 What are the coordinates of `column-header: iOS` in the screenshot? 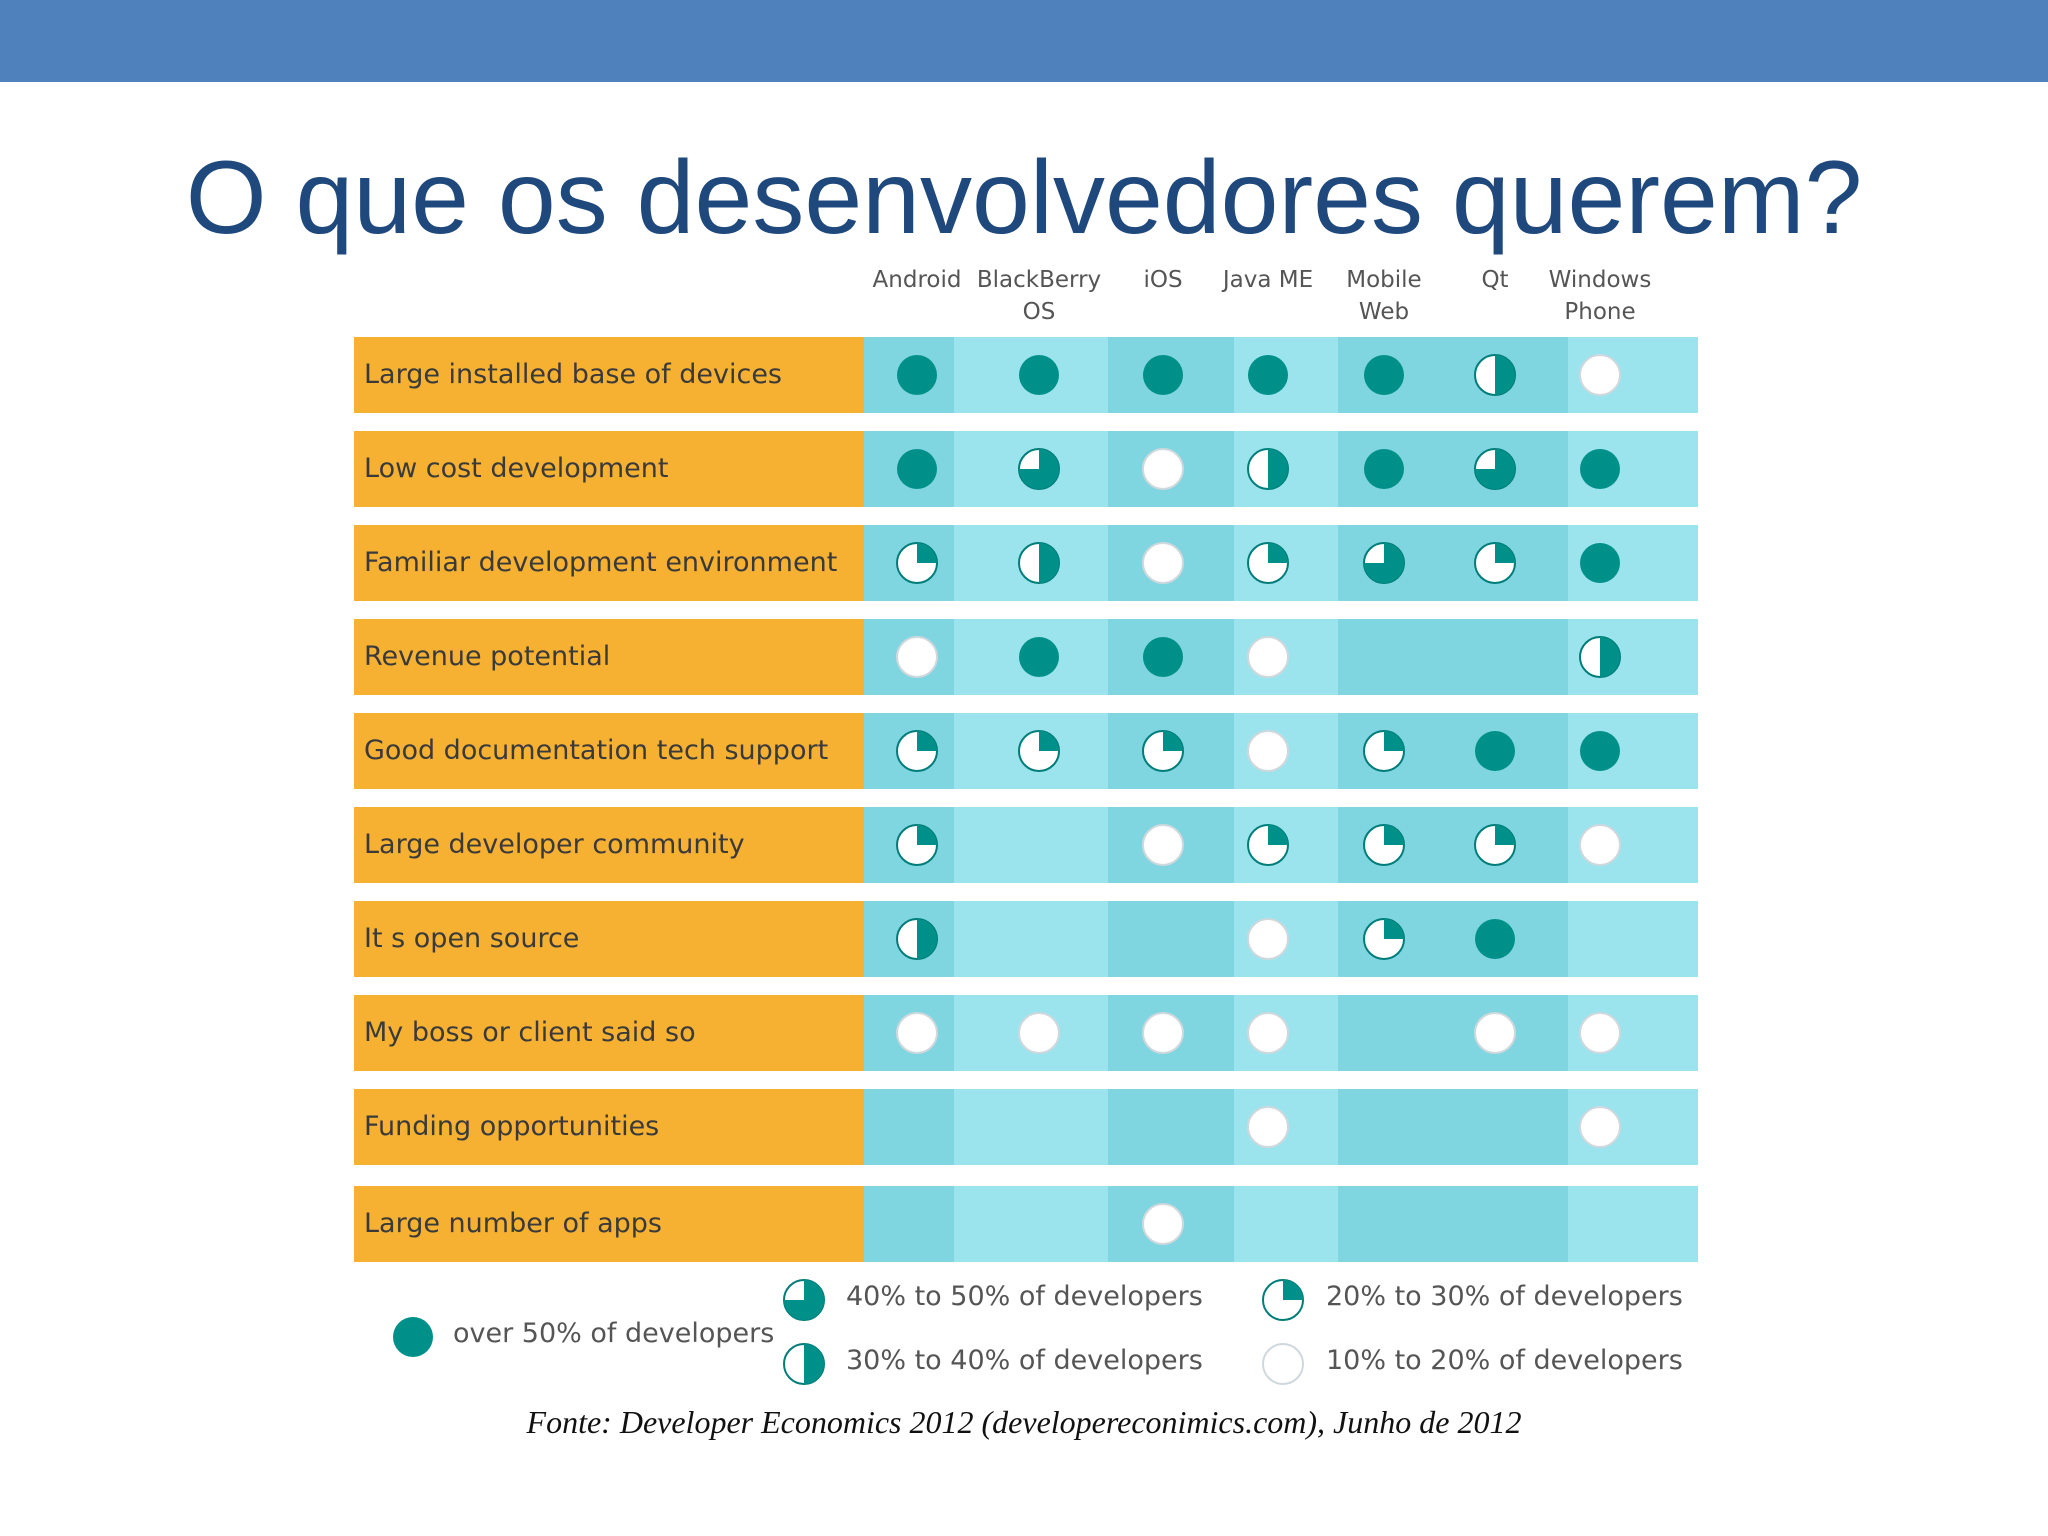 It's located at (1163, 280).